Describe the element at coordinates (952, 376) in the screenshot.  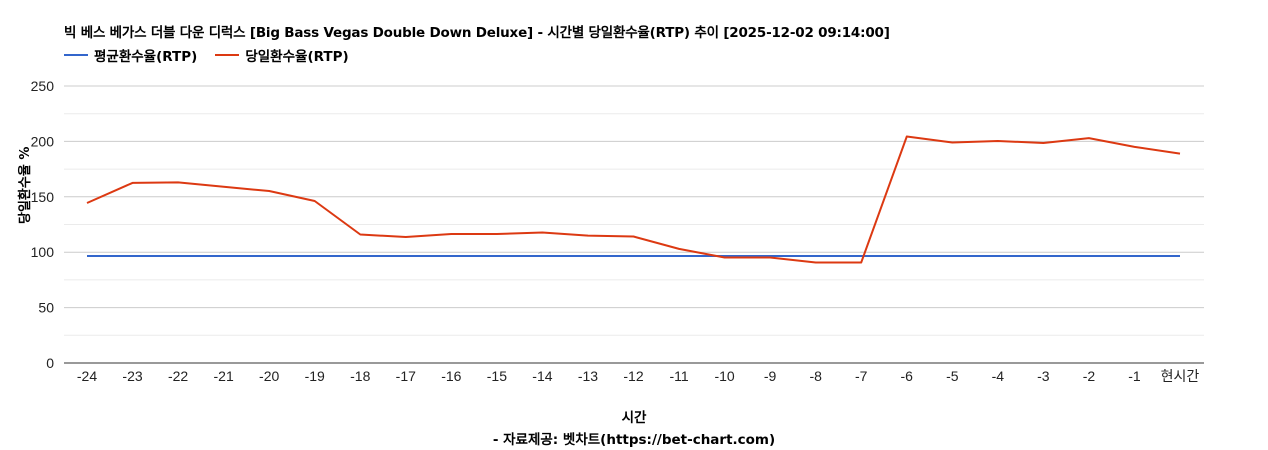
I see `svg-text: -5` at that location.